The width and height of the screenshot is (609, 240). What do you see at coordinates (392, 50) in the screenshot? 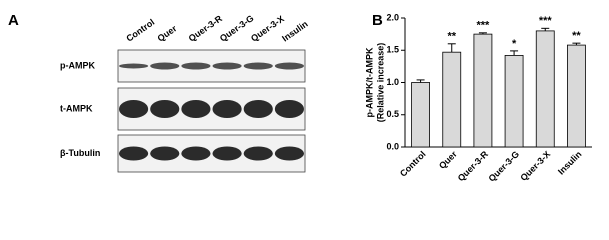
I see `y-tick-label: 1.5` at bounding box center [392, 50].